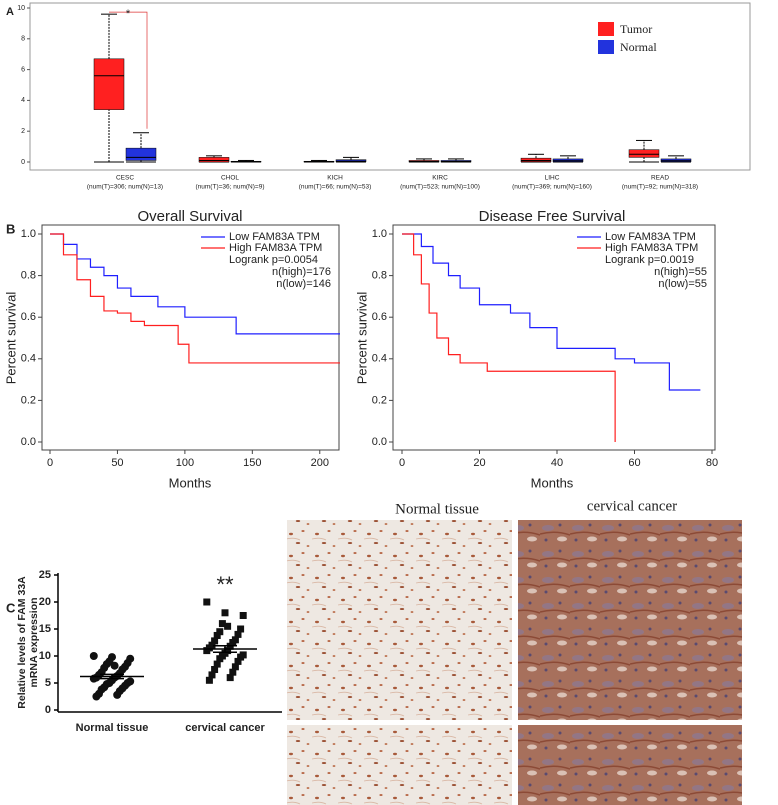  Describe the element at coordinates (225, 728) in the screenshot. I see `x-tick-label: cervical cancer` at that location.